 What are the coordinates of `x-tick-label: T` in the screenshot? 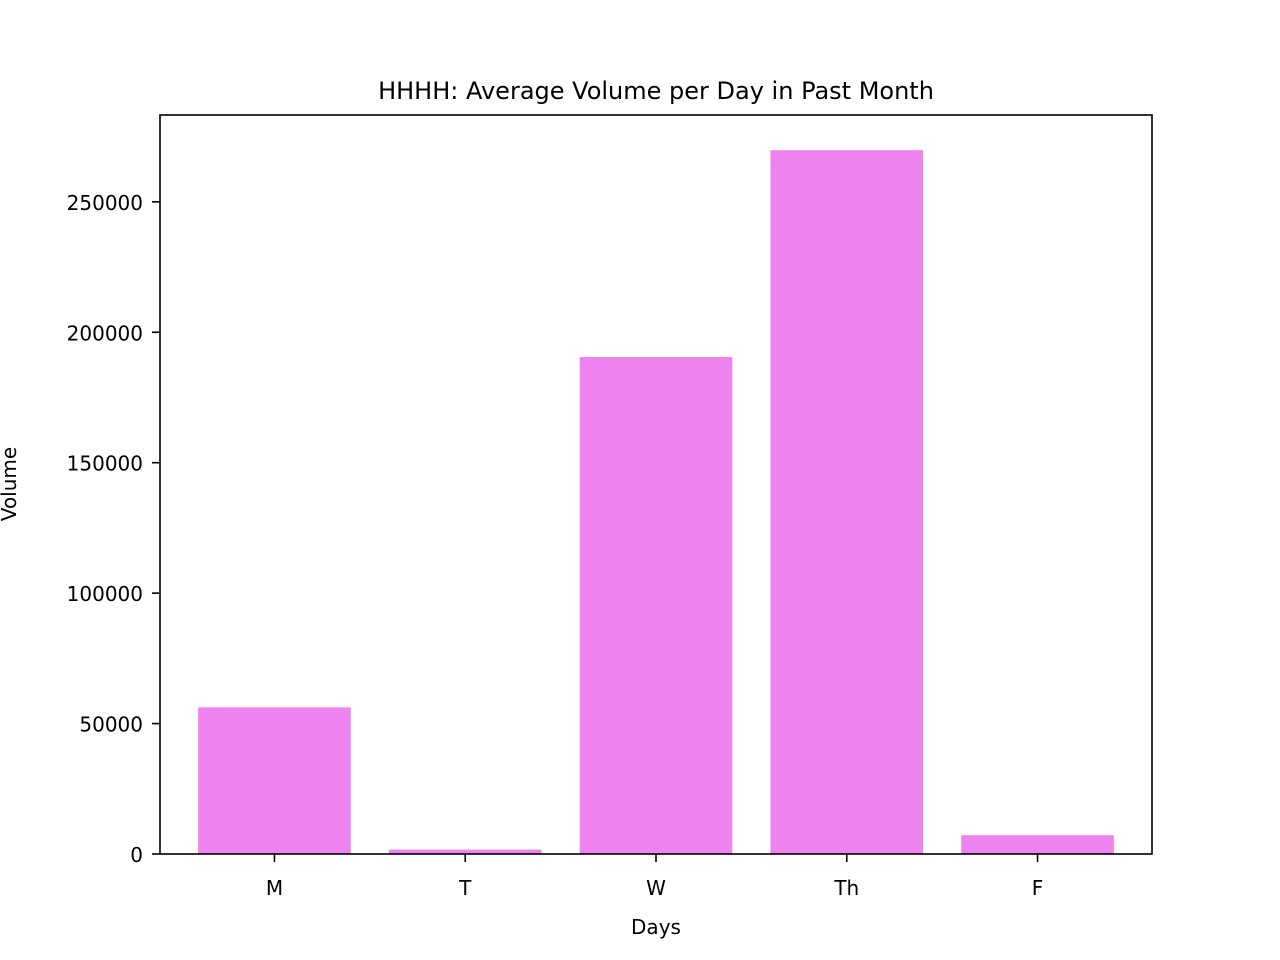 It's located at (465, 888).